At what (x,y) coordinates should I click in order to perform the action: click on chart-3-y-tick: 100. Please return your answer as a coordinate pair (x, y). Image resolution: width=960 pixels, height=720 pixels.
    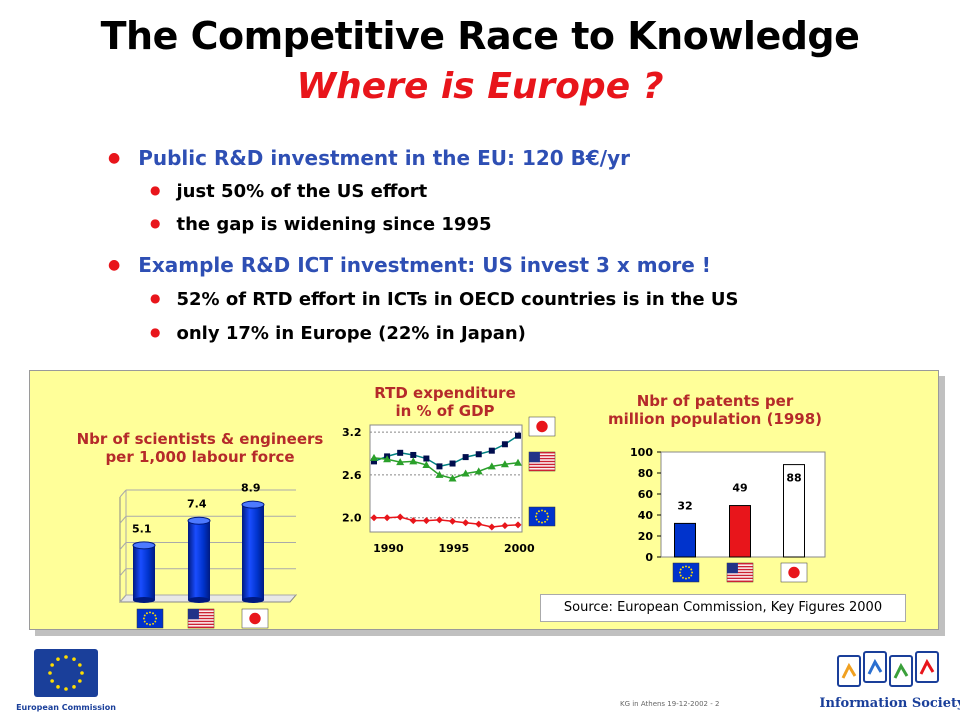
    Looking at the image, I should click on (641, 452).